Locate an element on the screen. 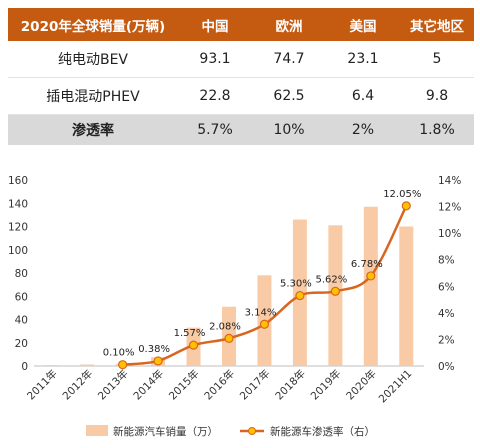 This screenshot has width=480, height=448. y-left-tick-label: 60 is located at coordinates (21, 297).